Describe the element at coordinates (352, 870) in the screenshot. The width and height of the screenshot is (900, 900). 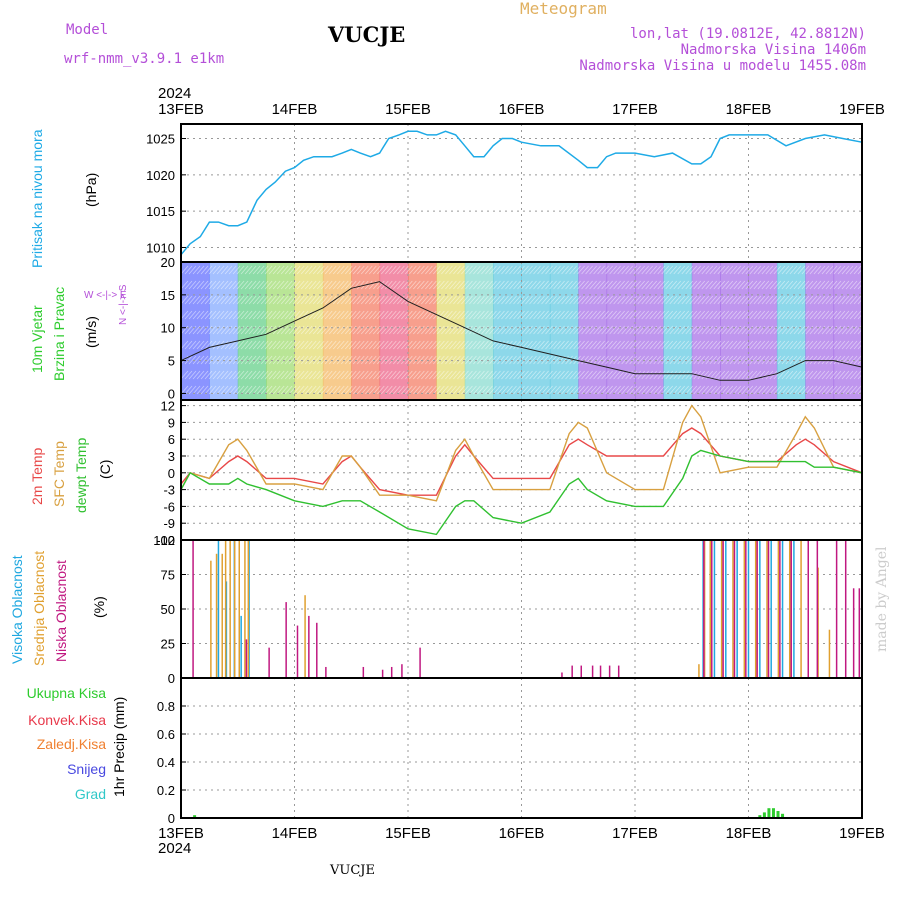
I see `footer-station: VUCJE` at that location.